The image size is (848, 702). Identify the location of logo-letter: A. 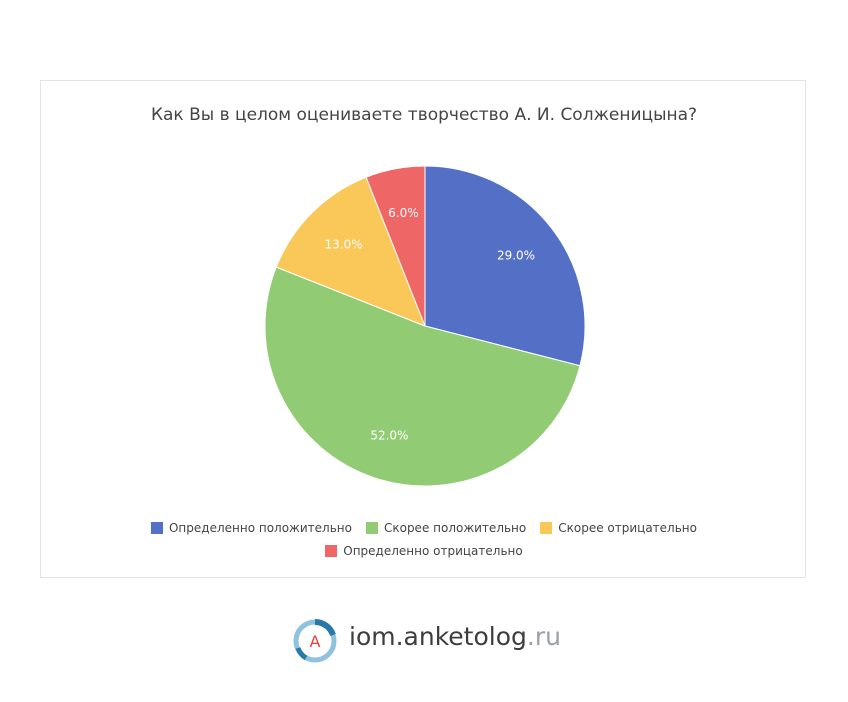
(315, 641).